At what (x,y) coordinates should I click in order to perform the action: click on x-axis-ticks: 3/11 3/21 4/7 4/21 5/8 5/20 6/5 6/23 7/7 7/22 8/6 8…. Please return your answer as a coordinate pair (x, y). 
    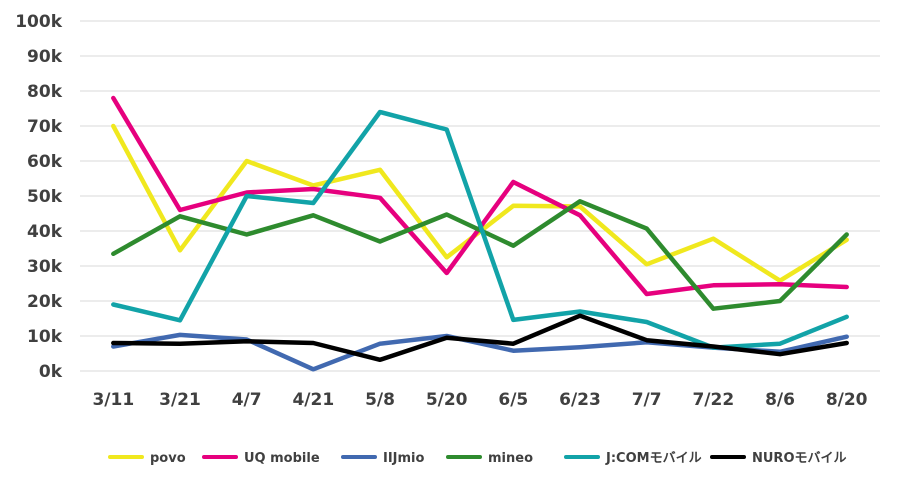
    Looking at the image, I should click on (479, 400).